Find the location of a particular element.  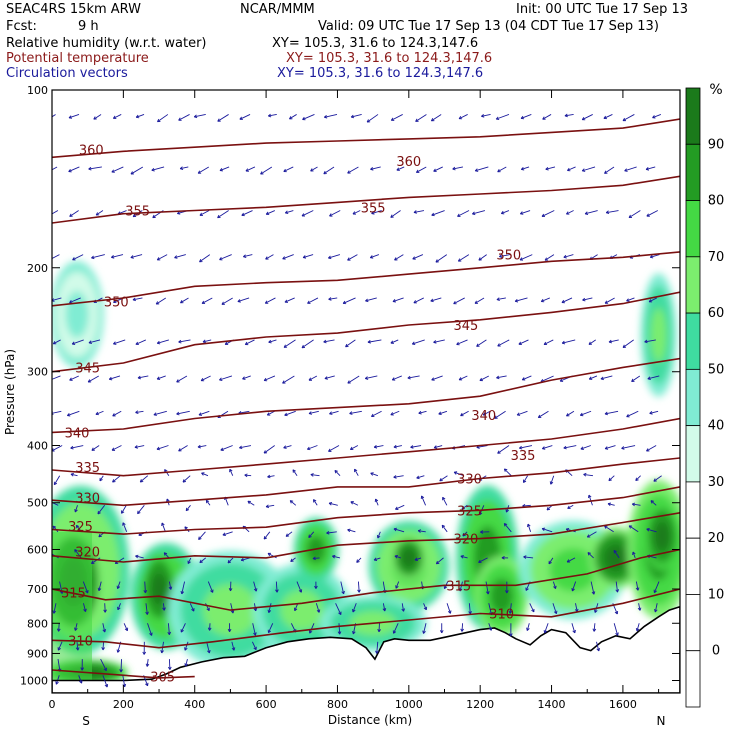

theta-contour-360: 360 360 is located at coordinates (366, 144).